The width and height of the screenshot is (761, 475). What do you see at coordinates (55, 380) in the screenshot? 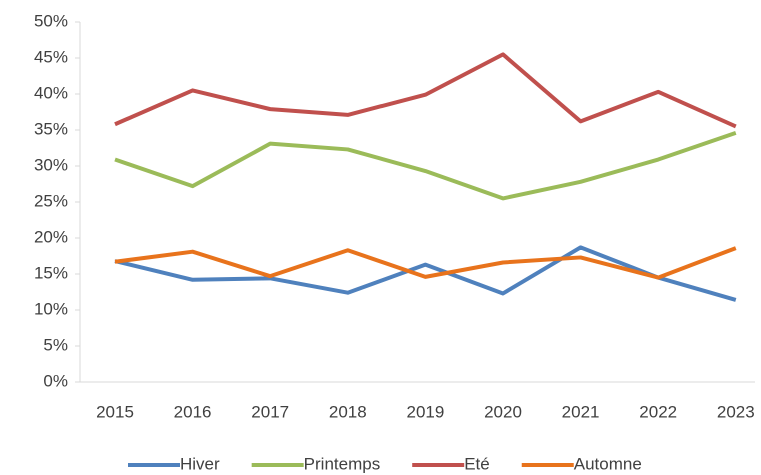
I see `y-tick-label: 0%` at bounding box center [55, 380].